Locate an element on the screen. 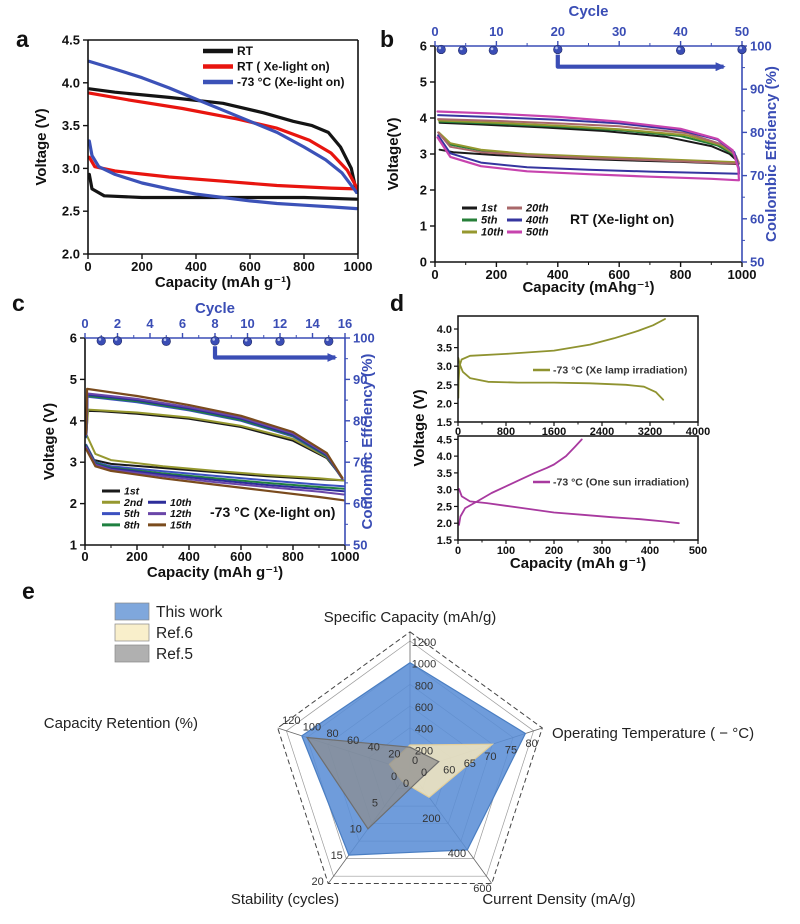 This screenshot has width=800, height=924. svg-text: 40th is located at coordinates (537, 221).